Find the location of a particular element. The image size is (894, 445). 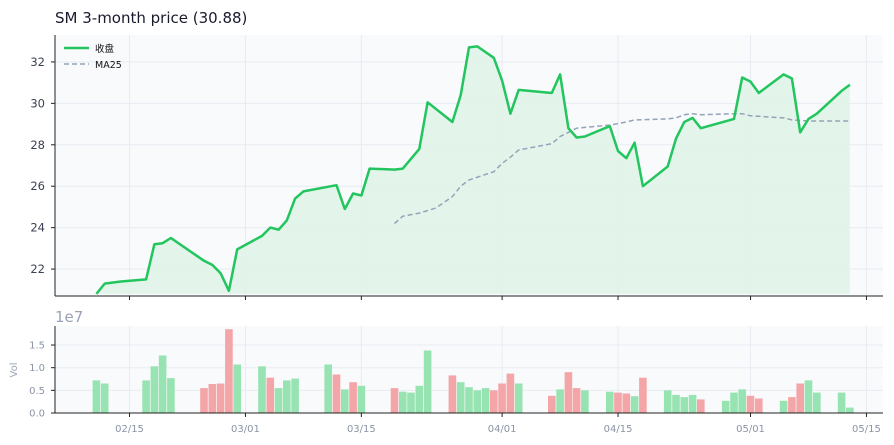

ma25-line is located at coordinates (622, 168).